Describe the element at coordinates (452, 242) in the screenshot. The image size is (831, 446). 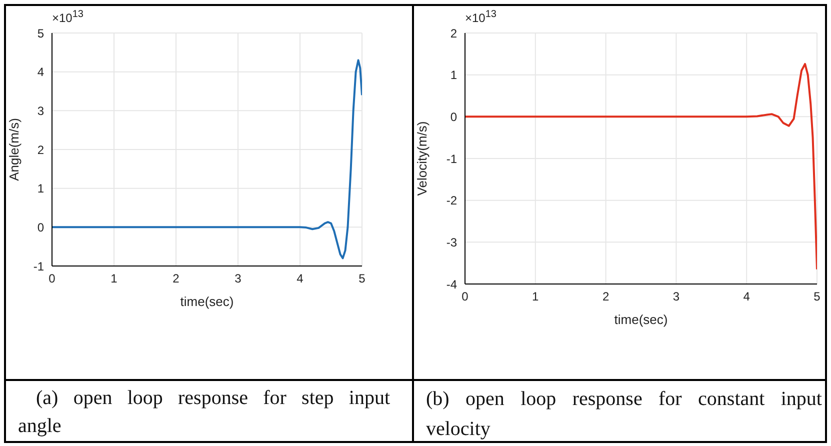
I see `y-tick-label: -3` at that location.